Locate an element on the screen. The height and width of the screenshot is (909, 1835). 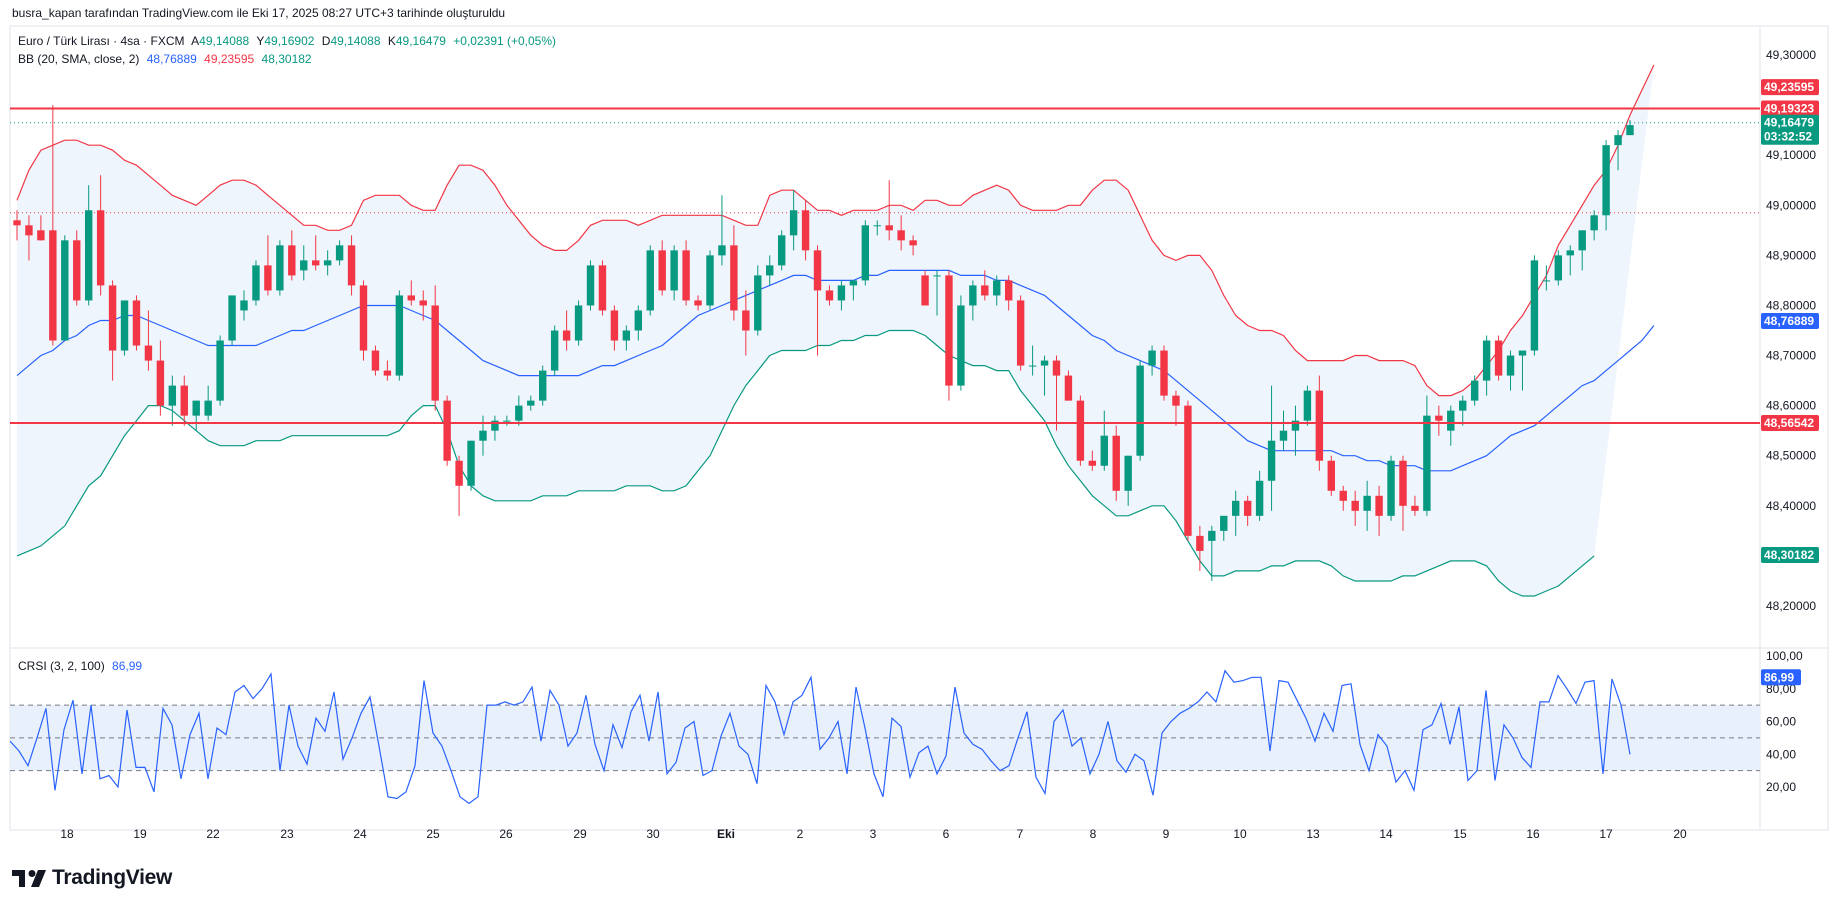
price-tag-label: 48,56542 is located at coordinates (1789, 423).